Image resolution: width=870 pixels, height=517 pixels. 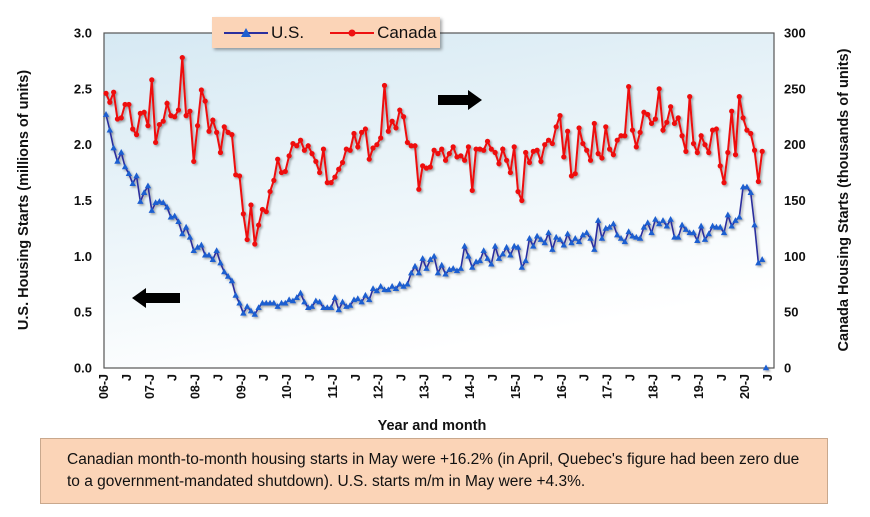 What do you see at coordinates (196, 386) in the screenshot?
I see `x-tick-label: 08-J` at bounding box center [196, 386].